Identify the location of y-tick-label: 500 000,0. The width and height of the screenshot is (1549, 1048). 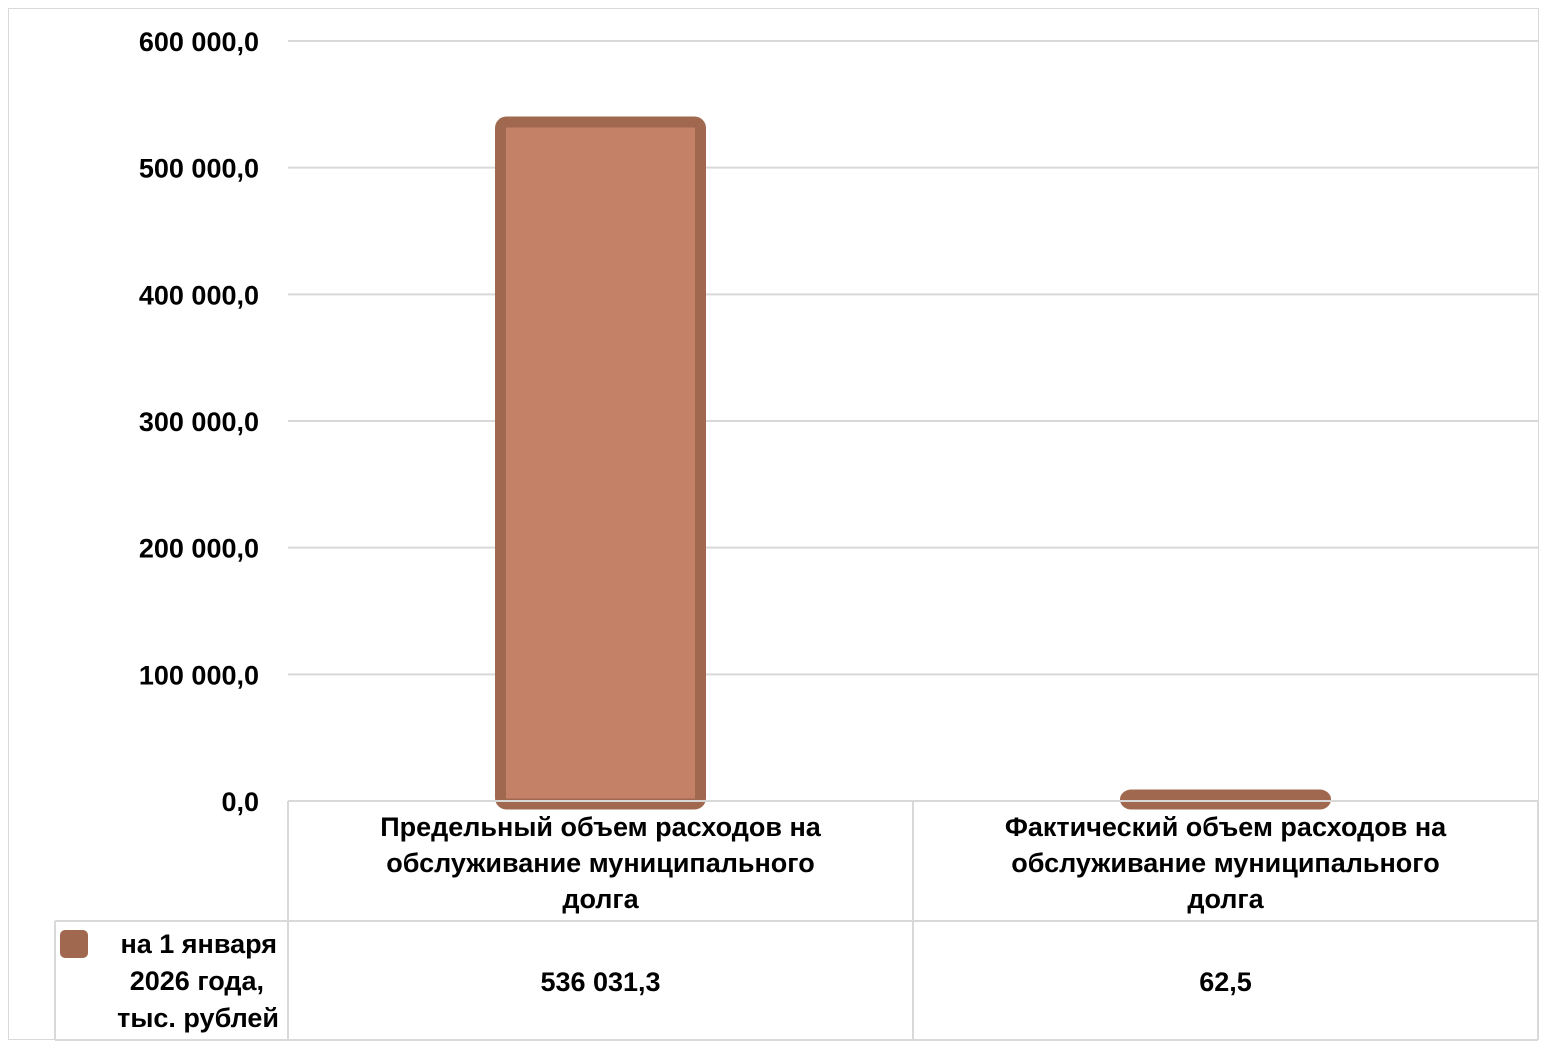
(199, 169).